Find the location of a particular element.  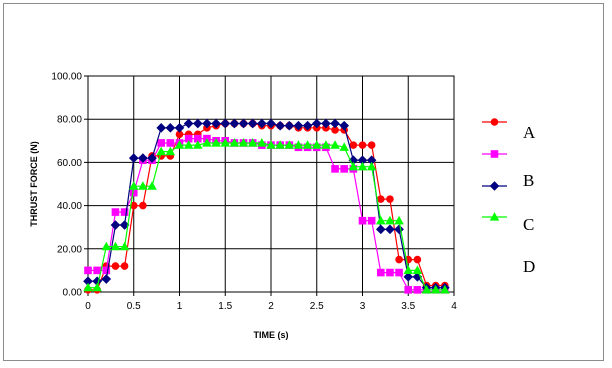

legend-entry-c: C is located at coordinates (508, 207).